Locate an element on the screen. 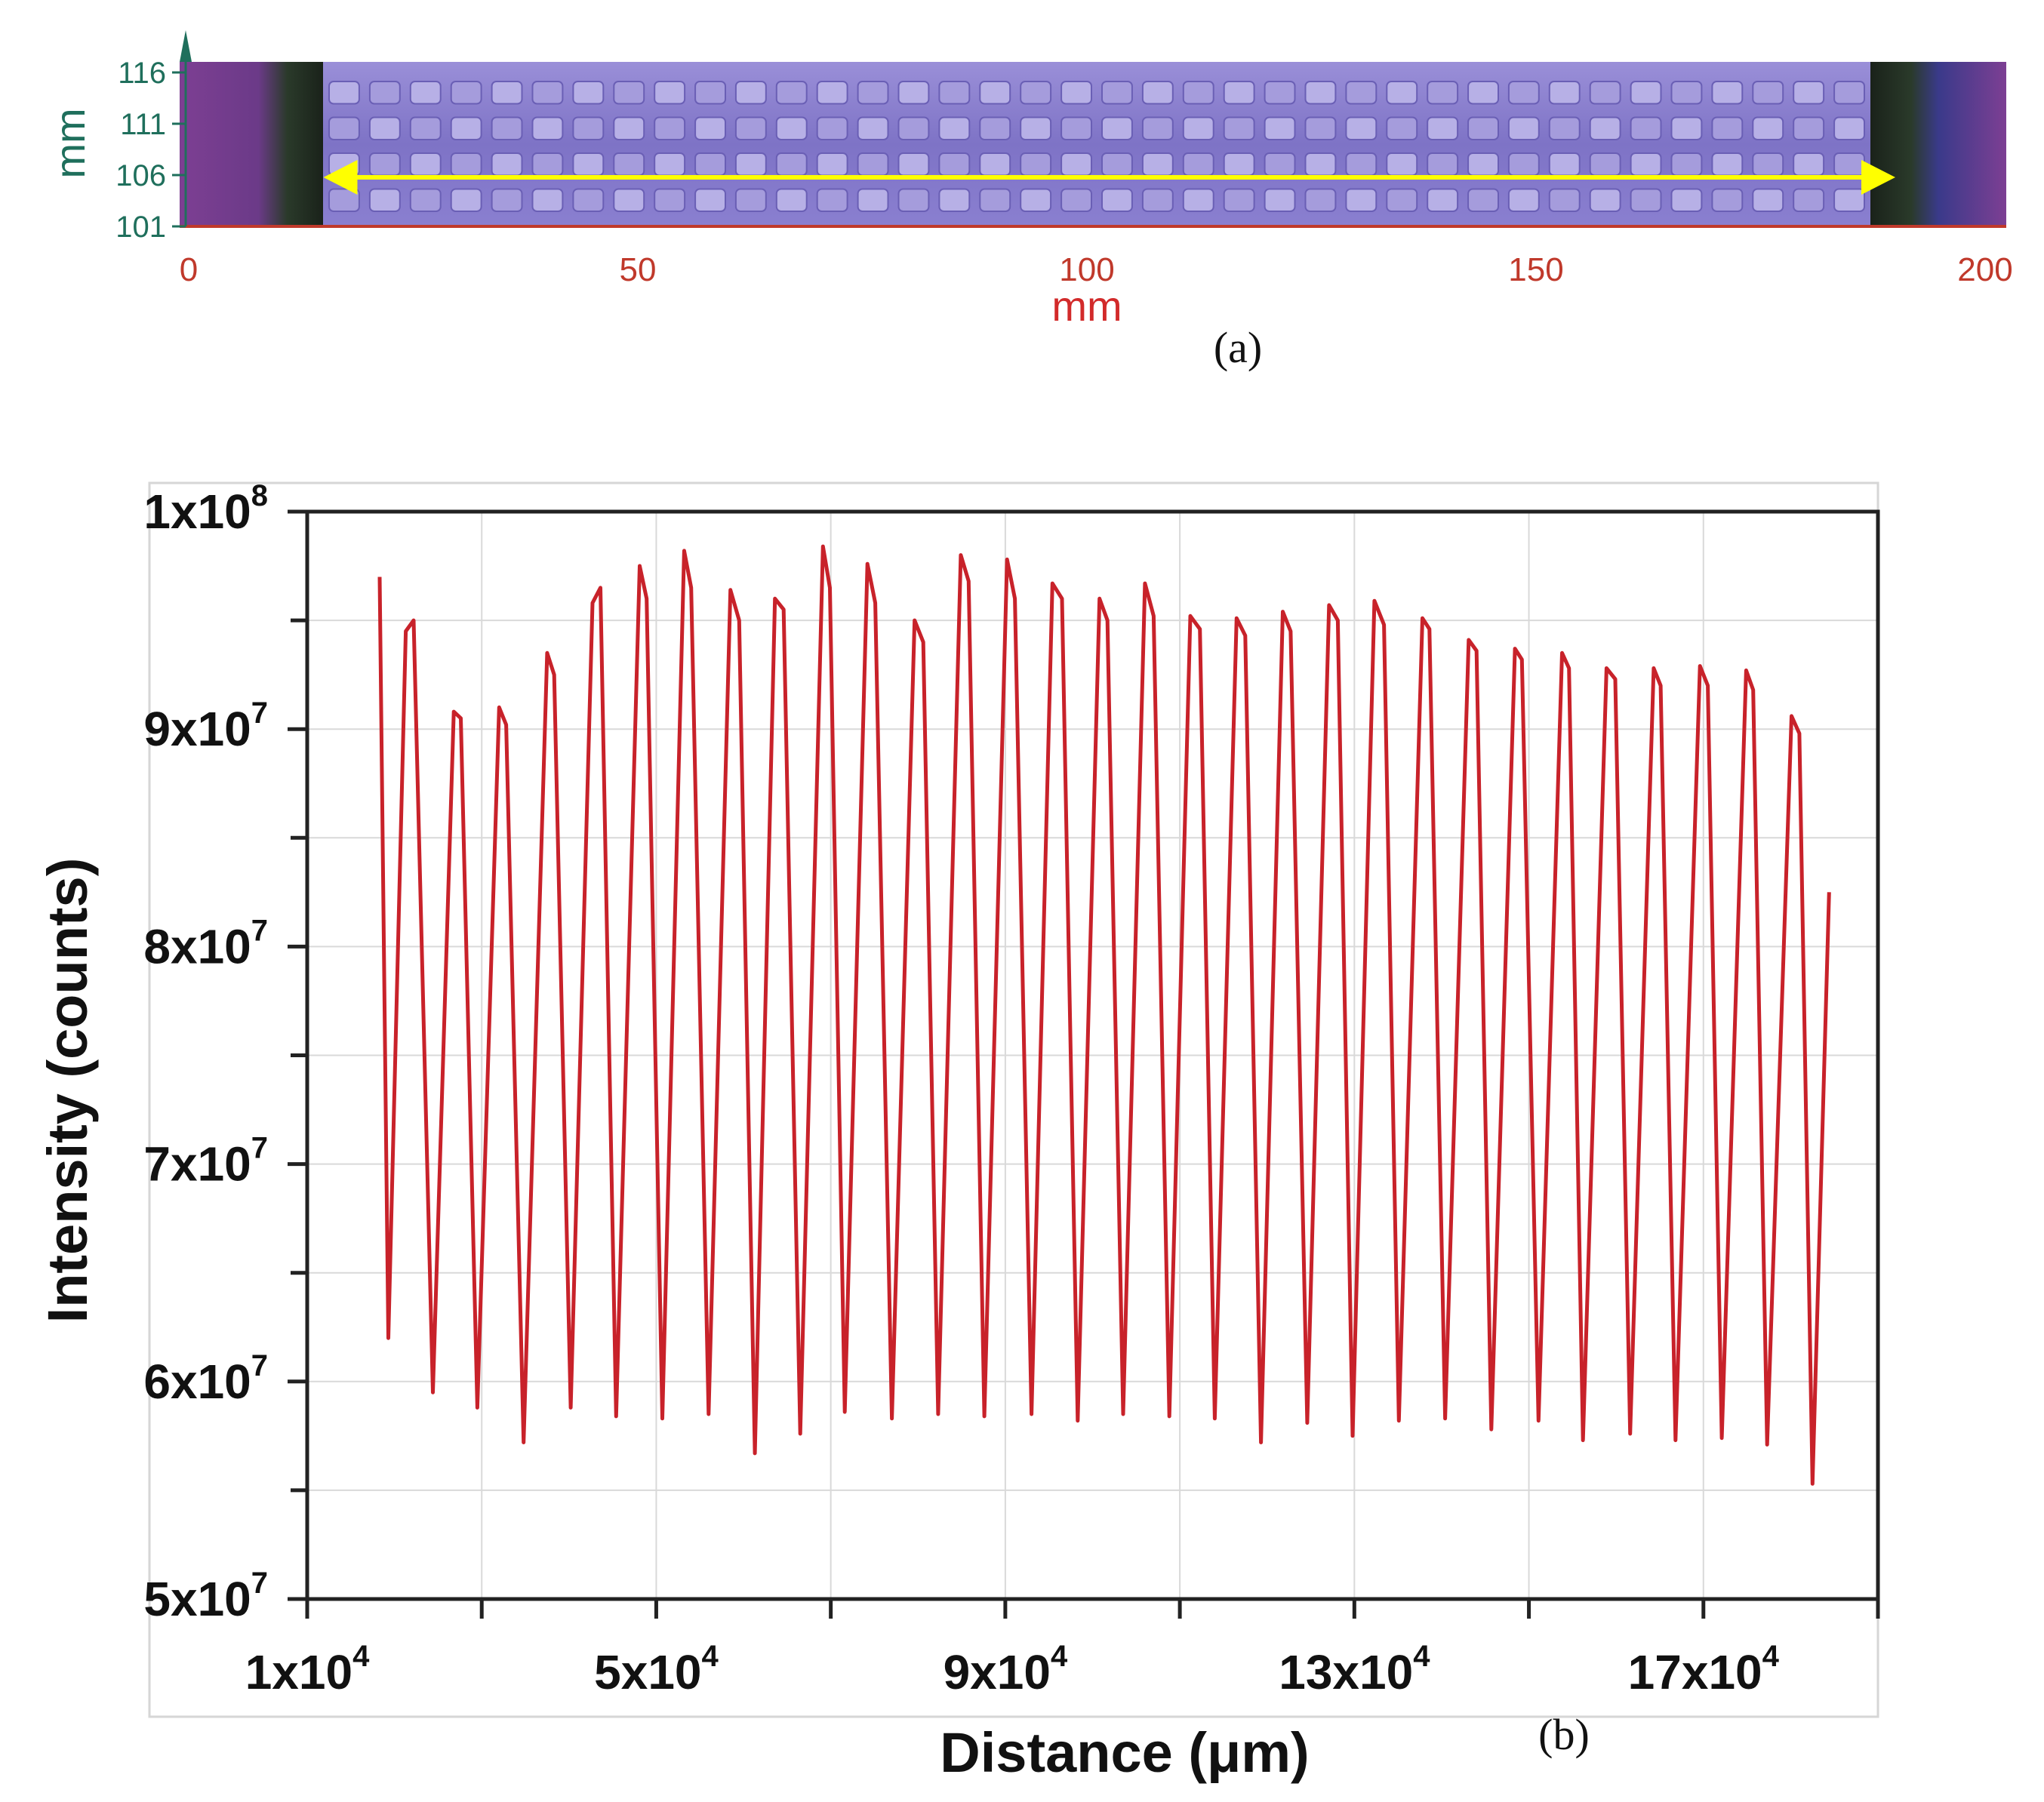  panel-b-y-tick-label: 9x10⁷ is located at coordinates (205, 726).